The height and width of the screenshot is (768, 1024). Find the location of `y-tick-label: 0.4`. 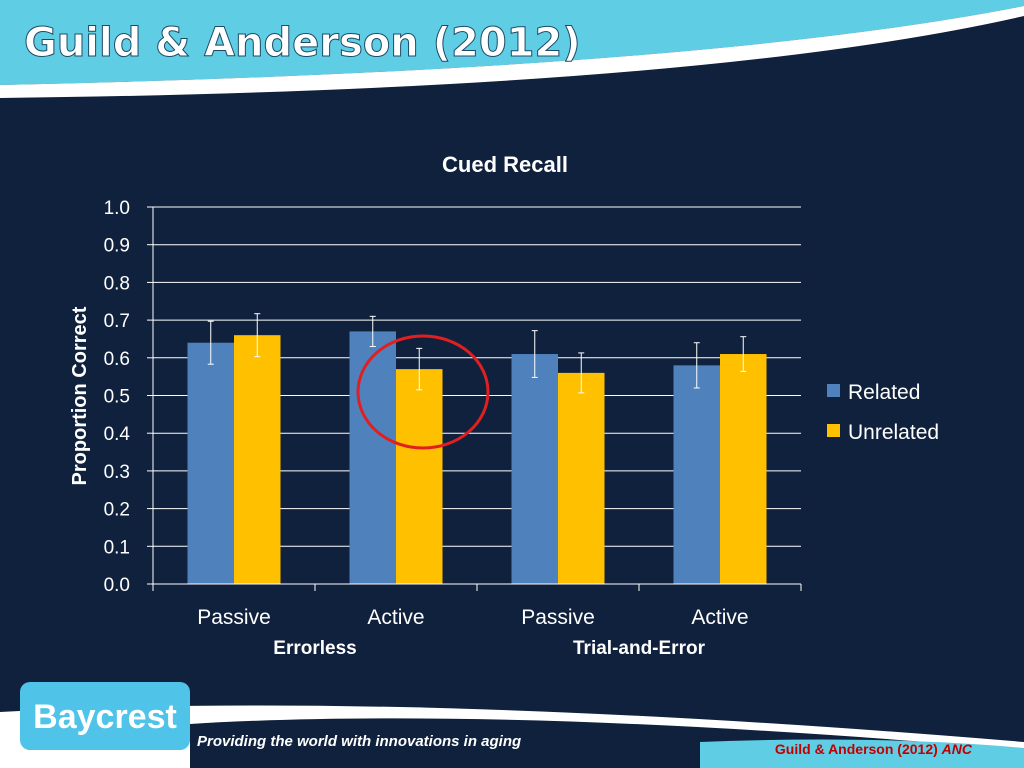

y-tick-label: 0.4 is located at coordinates (117, 434).